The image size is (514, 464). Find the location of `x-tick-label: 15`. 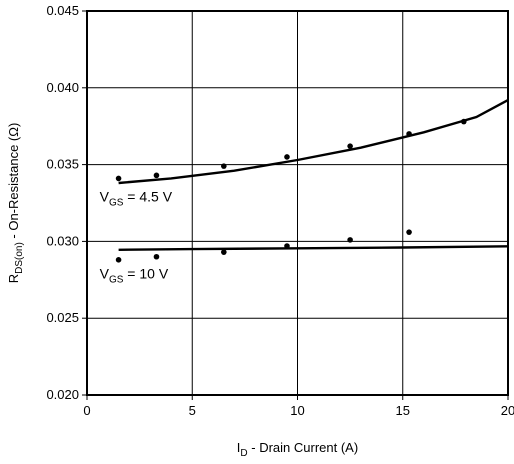

x-tick-label: 15 is located at coordinates (403, 410).